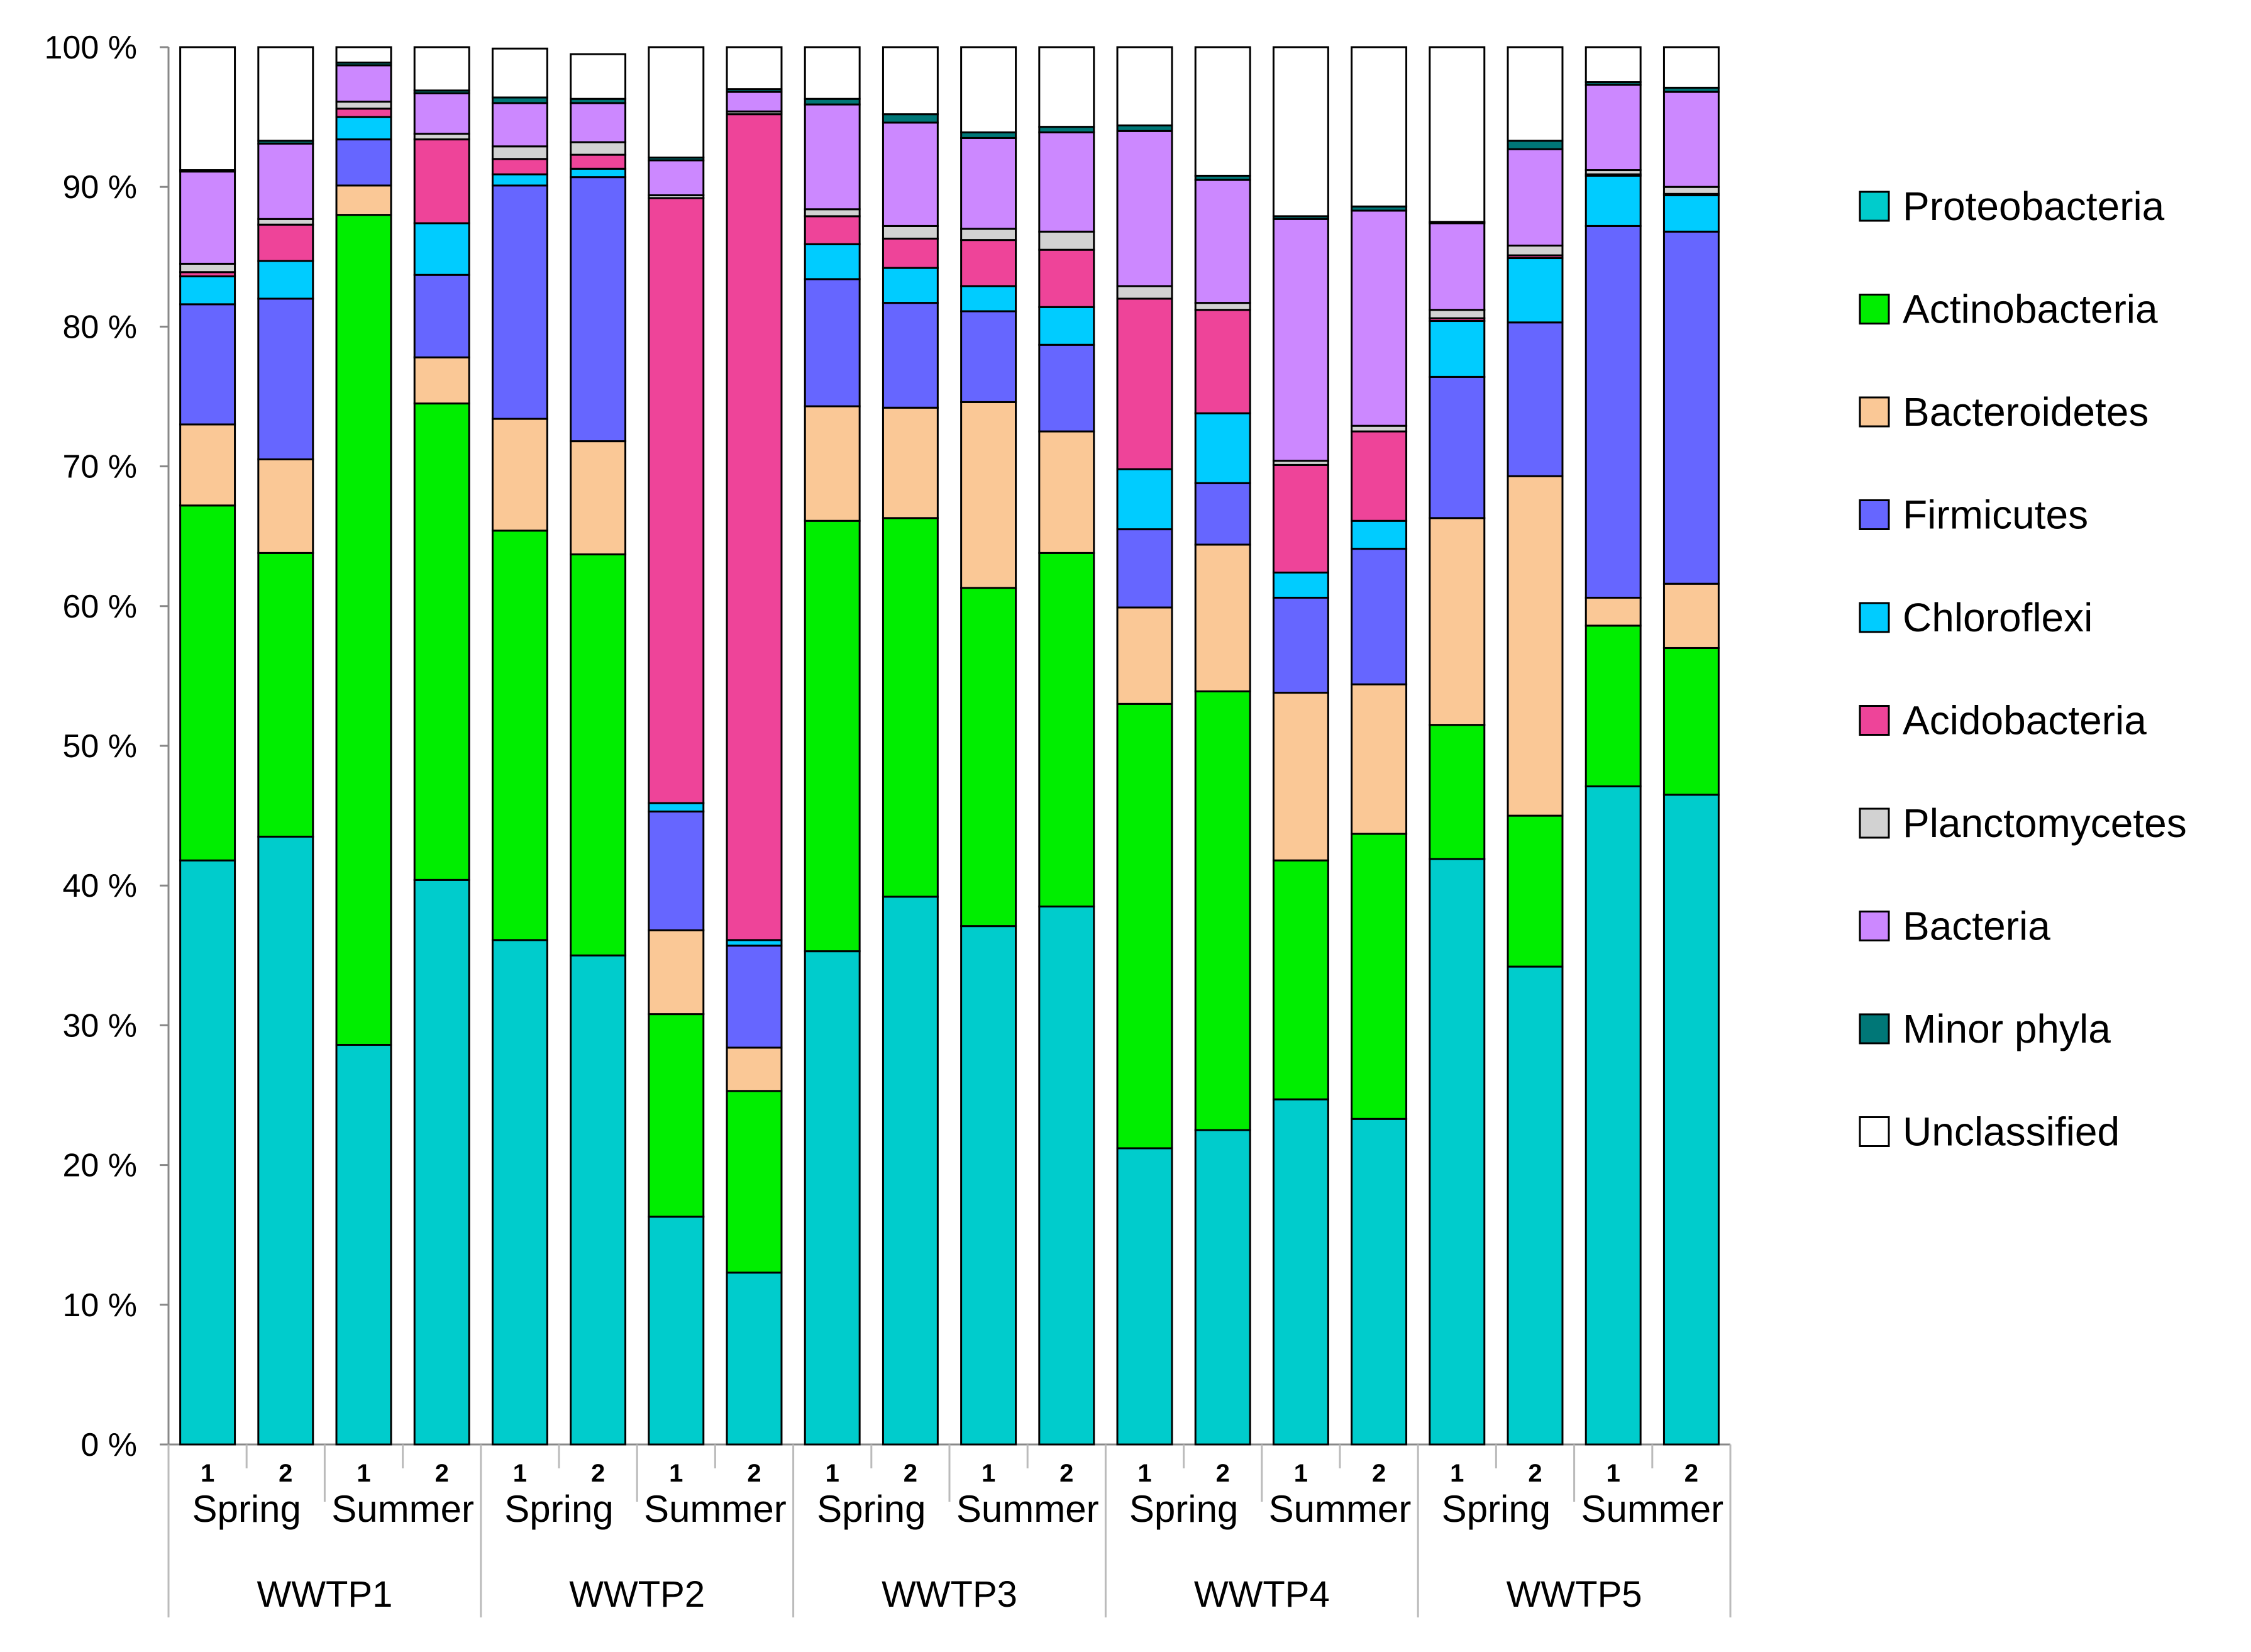 The height and width of the screenshot is (1652, 2251). What do you see at coordinates (99, 886) in the screenshot?
I see `y-tick-label: 40 %` at bounding box center [99, 886].